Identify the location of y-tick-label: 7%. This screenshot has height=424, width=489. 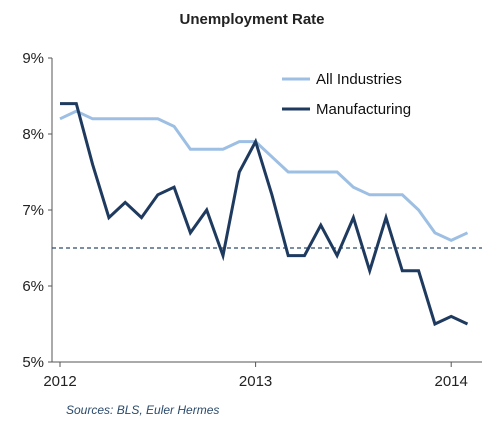
(33, 210).